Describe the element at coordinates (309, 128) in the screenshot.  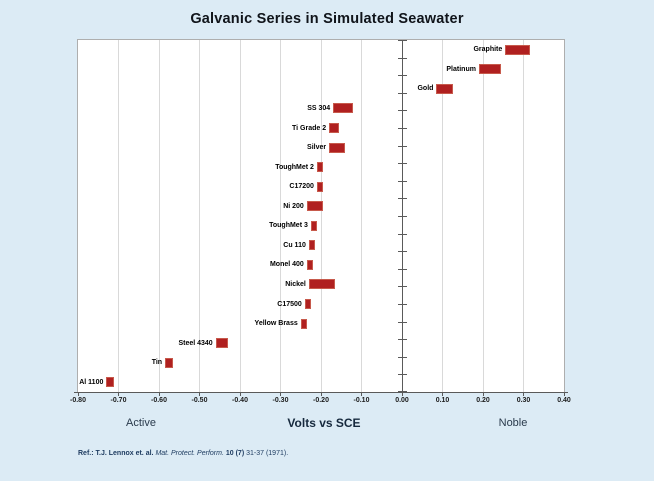
I see `bar-label: Ti Grade 2` at that location.